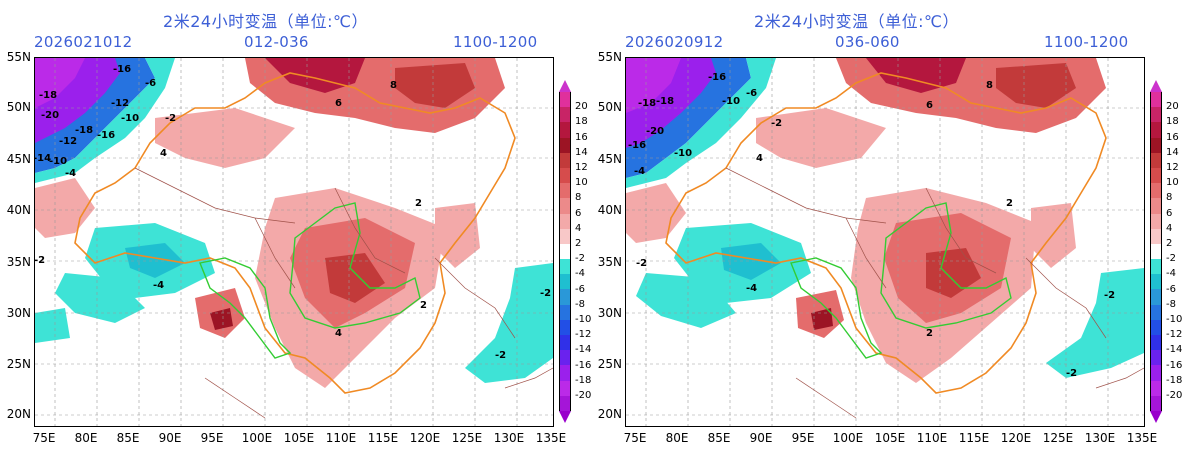 The image size is (1182, 465). I want to click on lon-label: 100E, so click(257, 438).